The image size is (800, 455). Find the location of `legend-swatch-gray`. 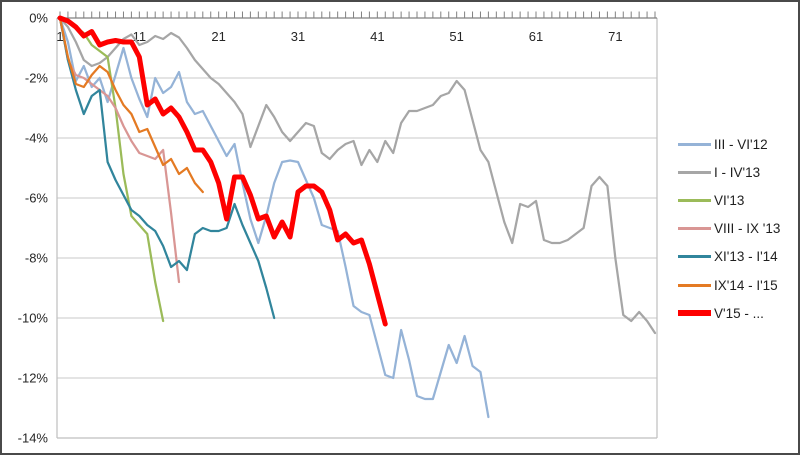

legend-swatch-gray is located at coordinates (694, 172).